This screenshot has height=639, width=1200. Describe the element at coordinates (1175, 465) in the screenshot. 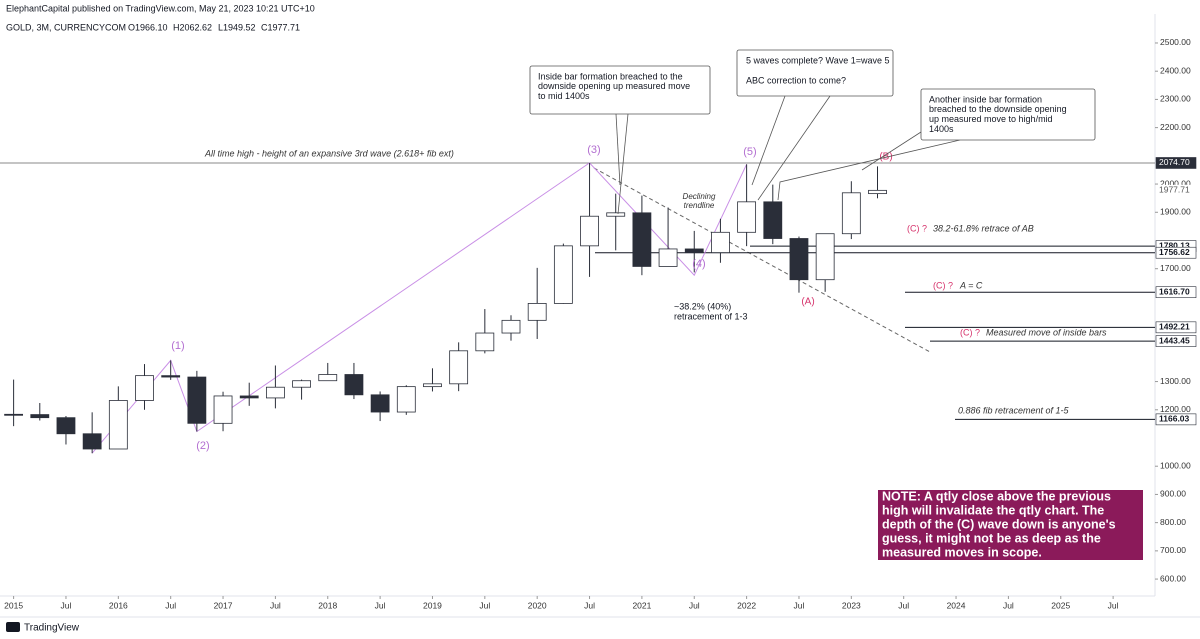

I see `y-tick-label: 1000.00` at that location.